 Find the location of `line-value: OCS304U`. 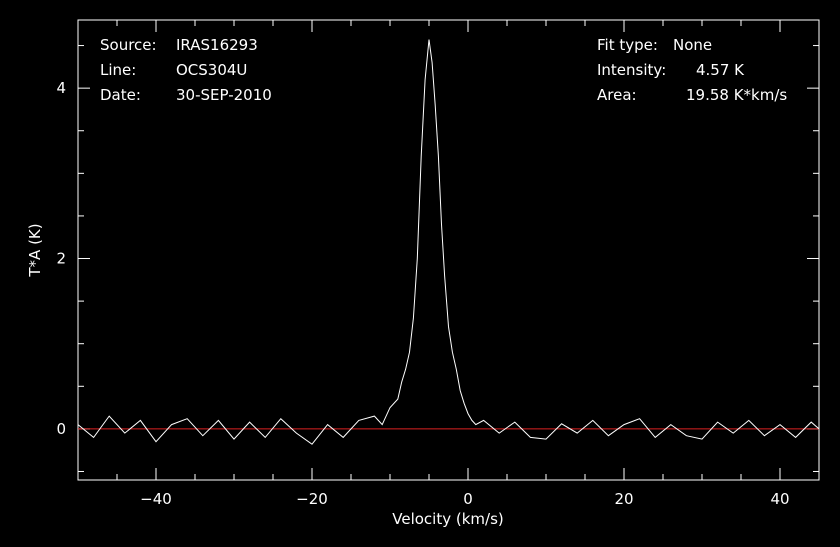

line-value: OCS304U is located at coordinates (211, 70).